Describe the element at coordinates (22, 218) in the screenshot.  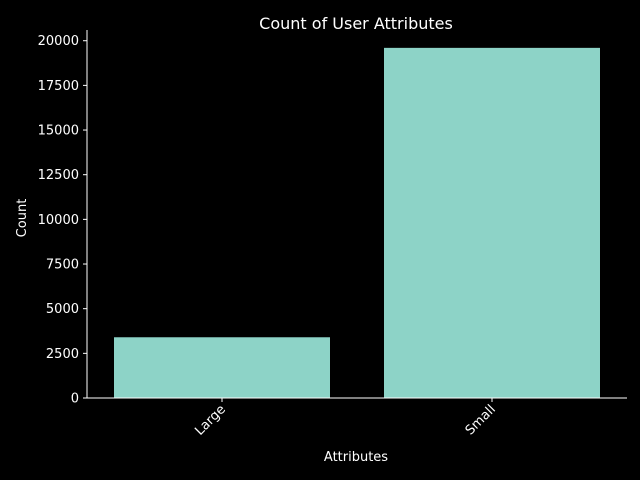
I see `y-axis-label: Count` at that location.